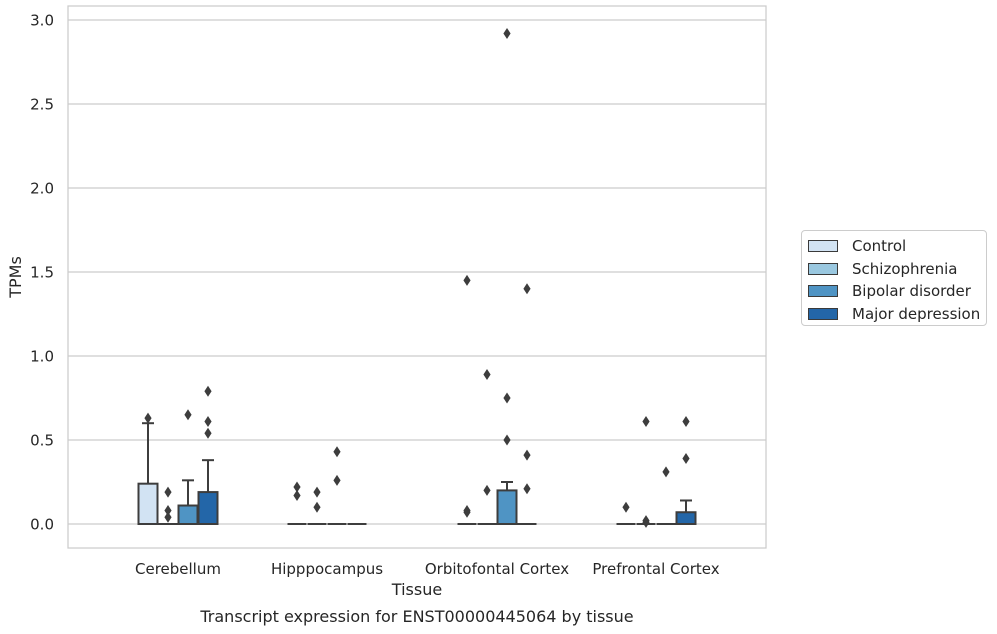  Describe the element at coordinates (823, 268) in the screenshot. I see `legend-swatch-schizophrenia` at that location.